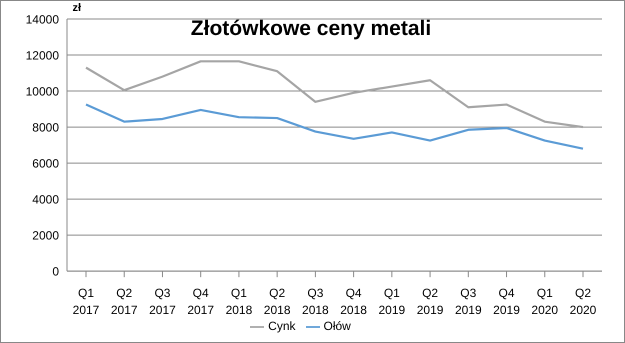 The height and width of the screenshot is (343, 625). I want to click on x-tick-label: Q1 2020, so click(544, 302).